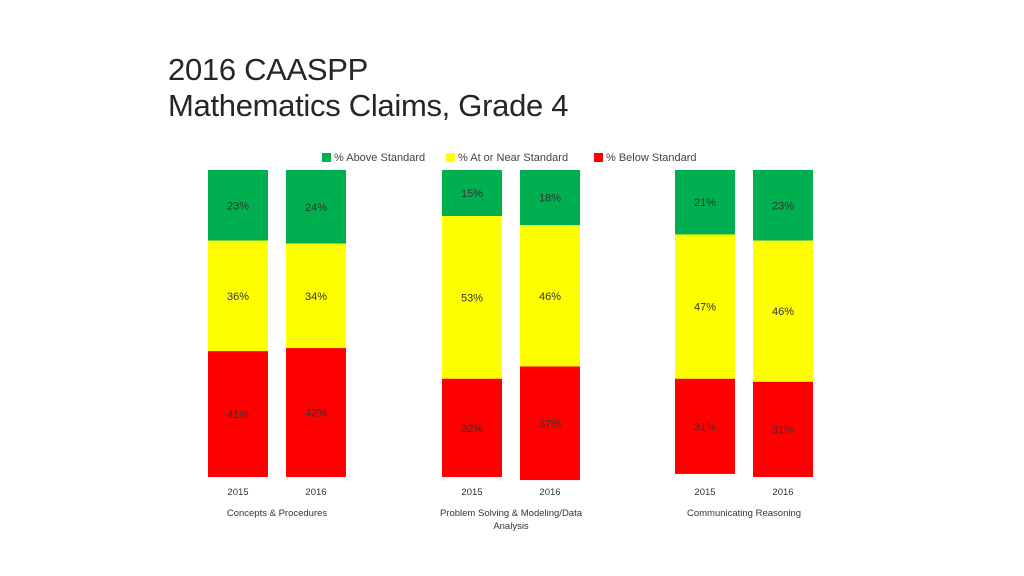 This screenshot has height=576, width=1024. I want to click on data-label-near: 34%, so click(316, 297).